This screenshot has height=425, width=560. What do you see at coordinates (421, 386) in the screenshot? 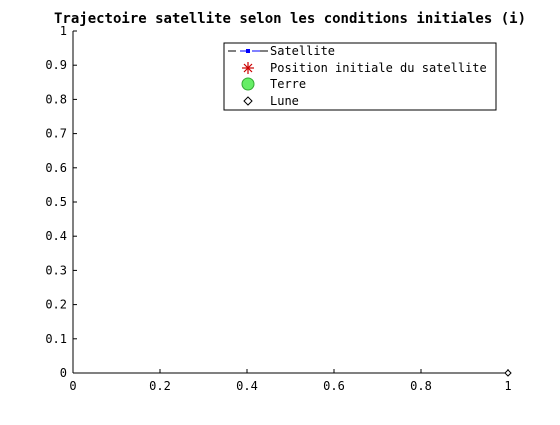
I see `x-tick-label: 0.8` at bounding box center [421, 386].